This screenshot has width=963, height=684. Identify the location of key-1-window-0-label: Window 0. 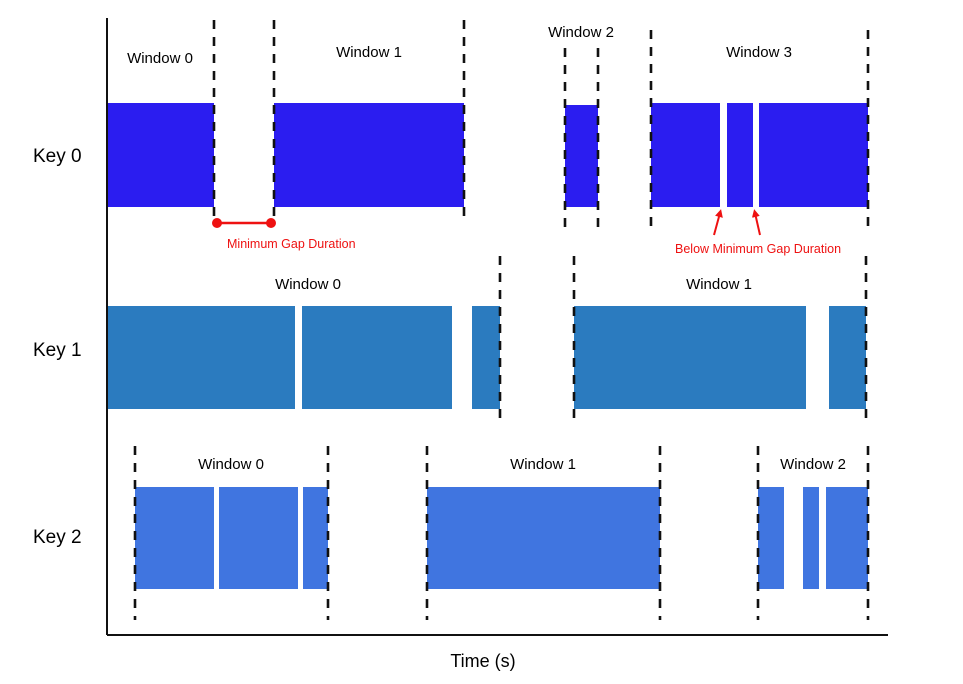
(308, 284).